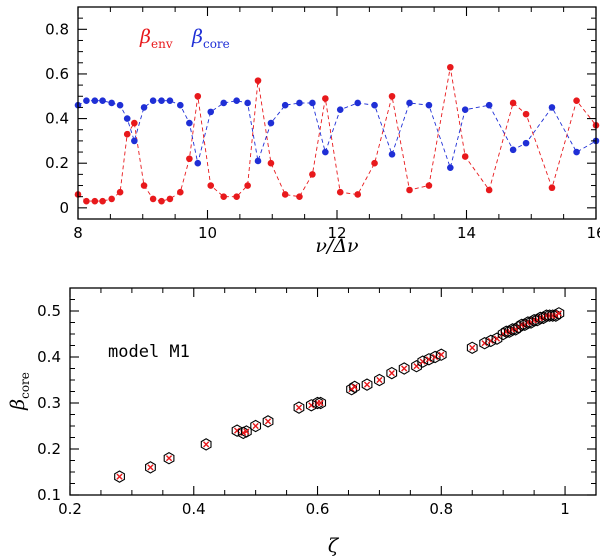 This screenshot has width=600, height=560. I want to click on top-xtick-label: 10, so click(207, 233).